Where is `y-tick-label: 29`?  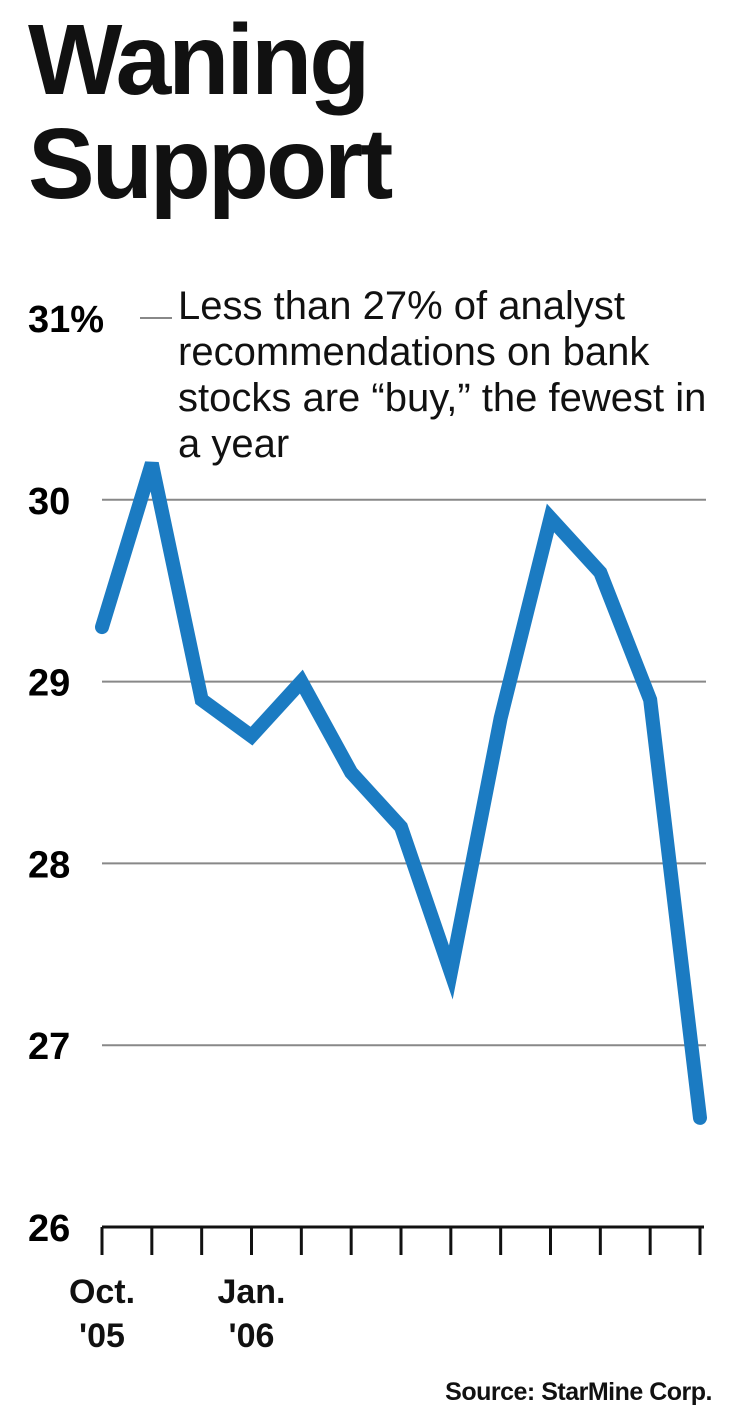
y-tick-label: 29 is located at coordinates (49, 684).